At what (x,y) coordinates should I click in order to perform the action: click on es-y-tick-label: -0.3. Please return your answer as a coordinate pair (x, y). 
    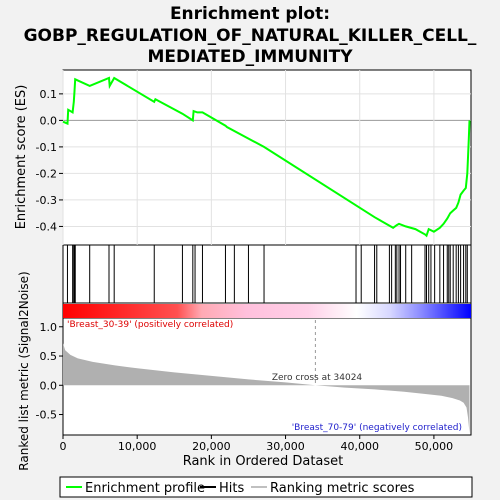
    Looking at the image, I should click on (46, 200).